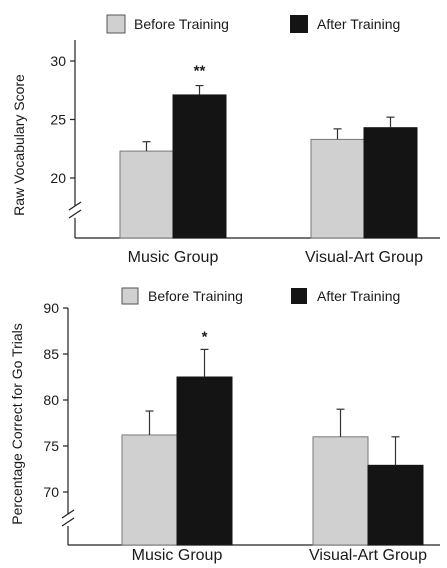 The image size is (447, 568). What do you see at coordinates (19, 145) in the screenshot?
I see `y-axis-label: Raw Vocabulary Score` at bounding box center [19, 145].